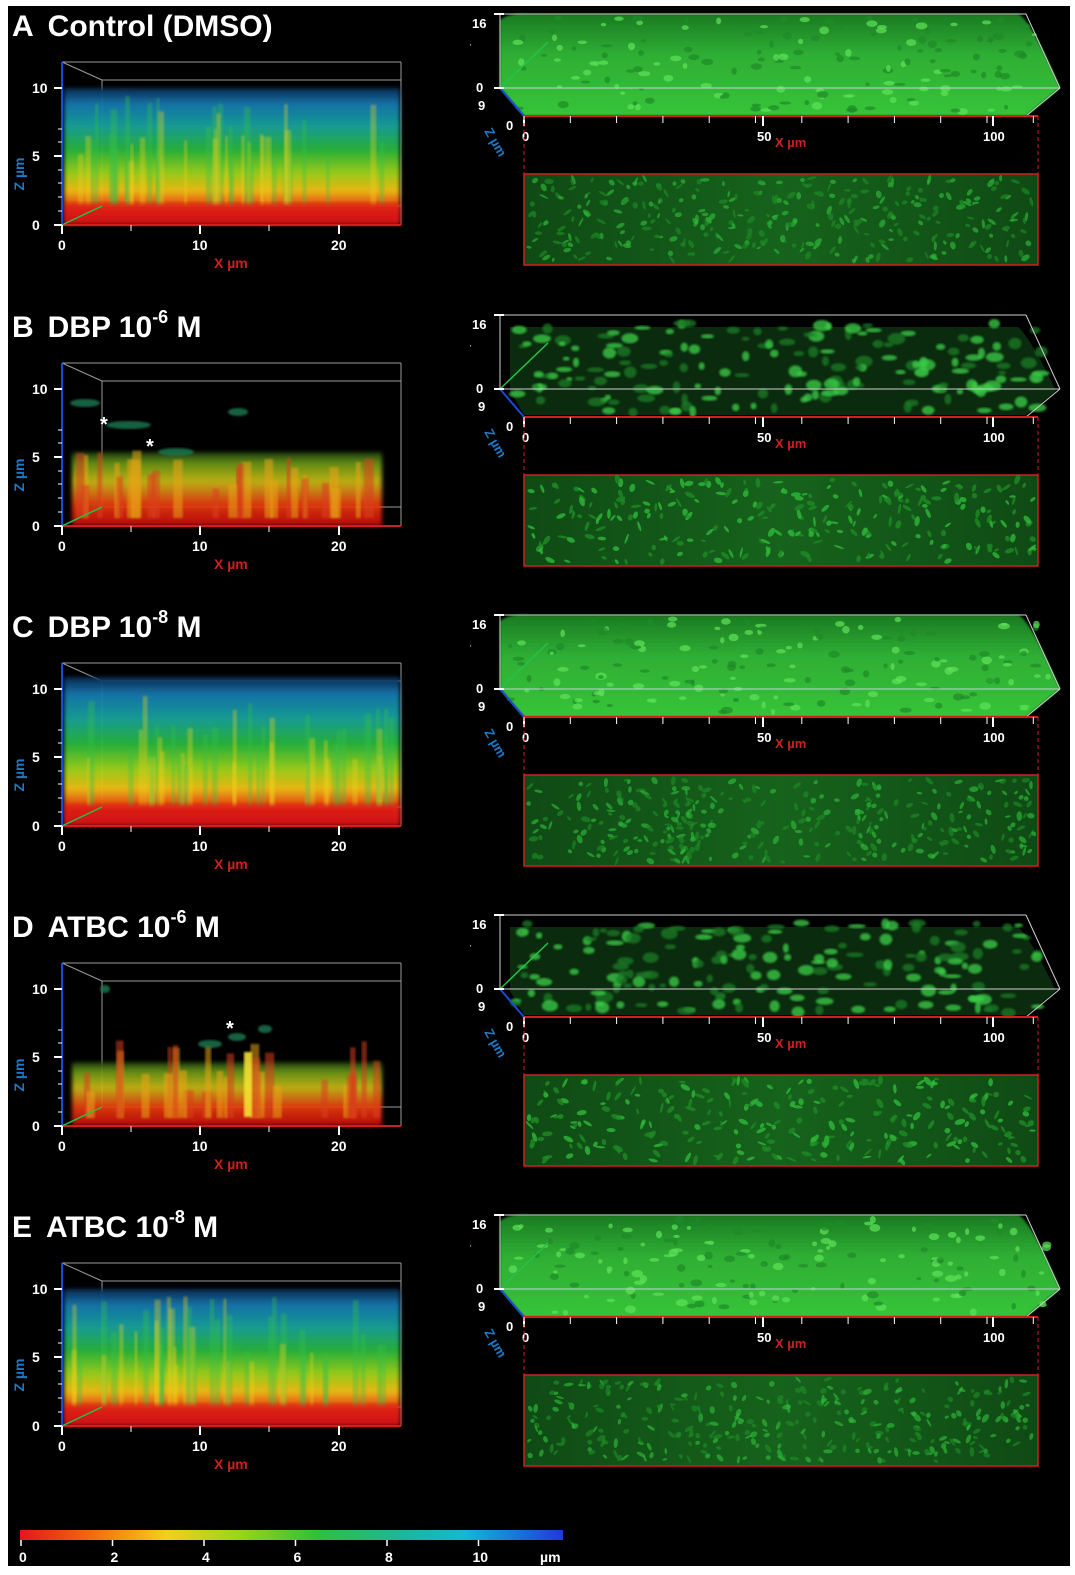  Describe the element at coordinates (230, 1029) in the screenshot. I see `asterisk-marker: *` at that location.